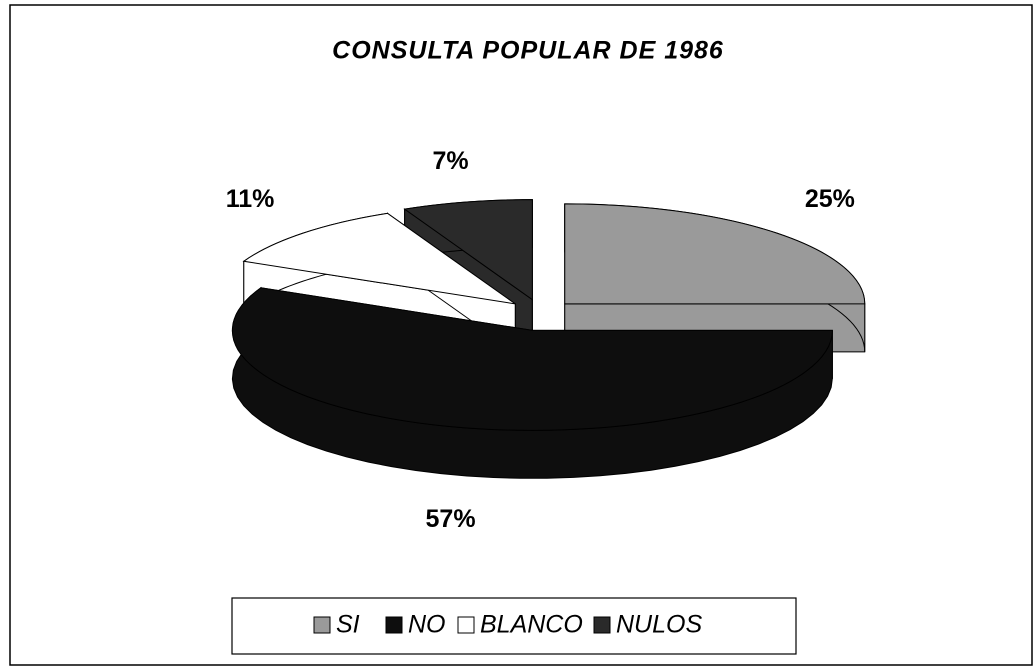 The width and height of the screenshot is (1035, 666). I want to click on value-label: 11%, so click(250, 199).